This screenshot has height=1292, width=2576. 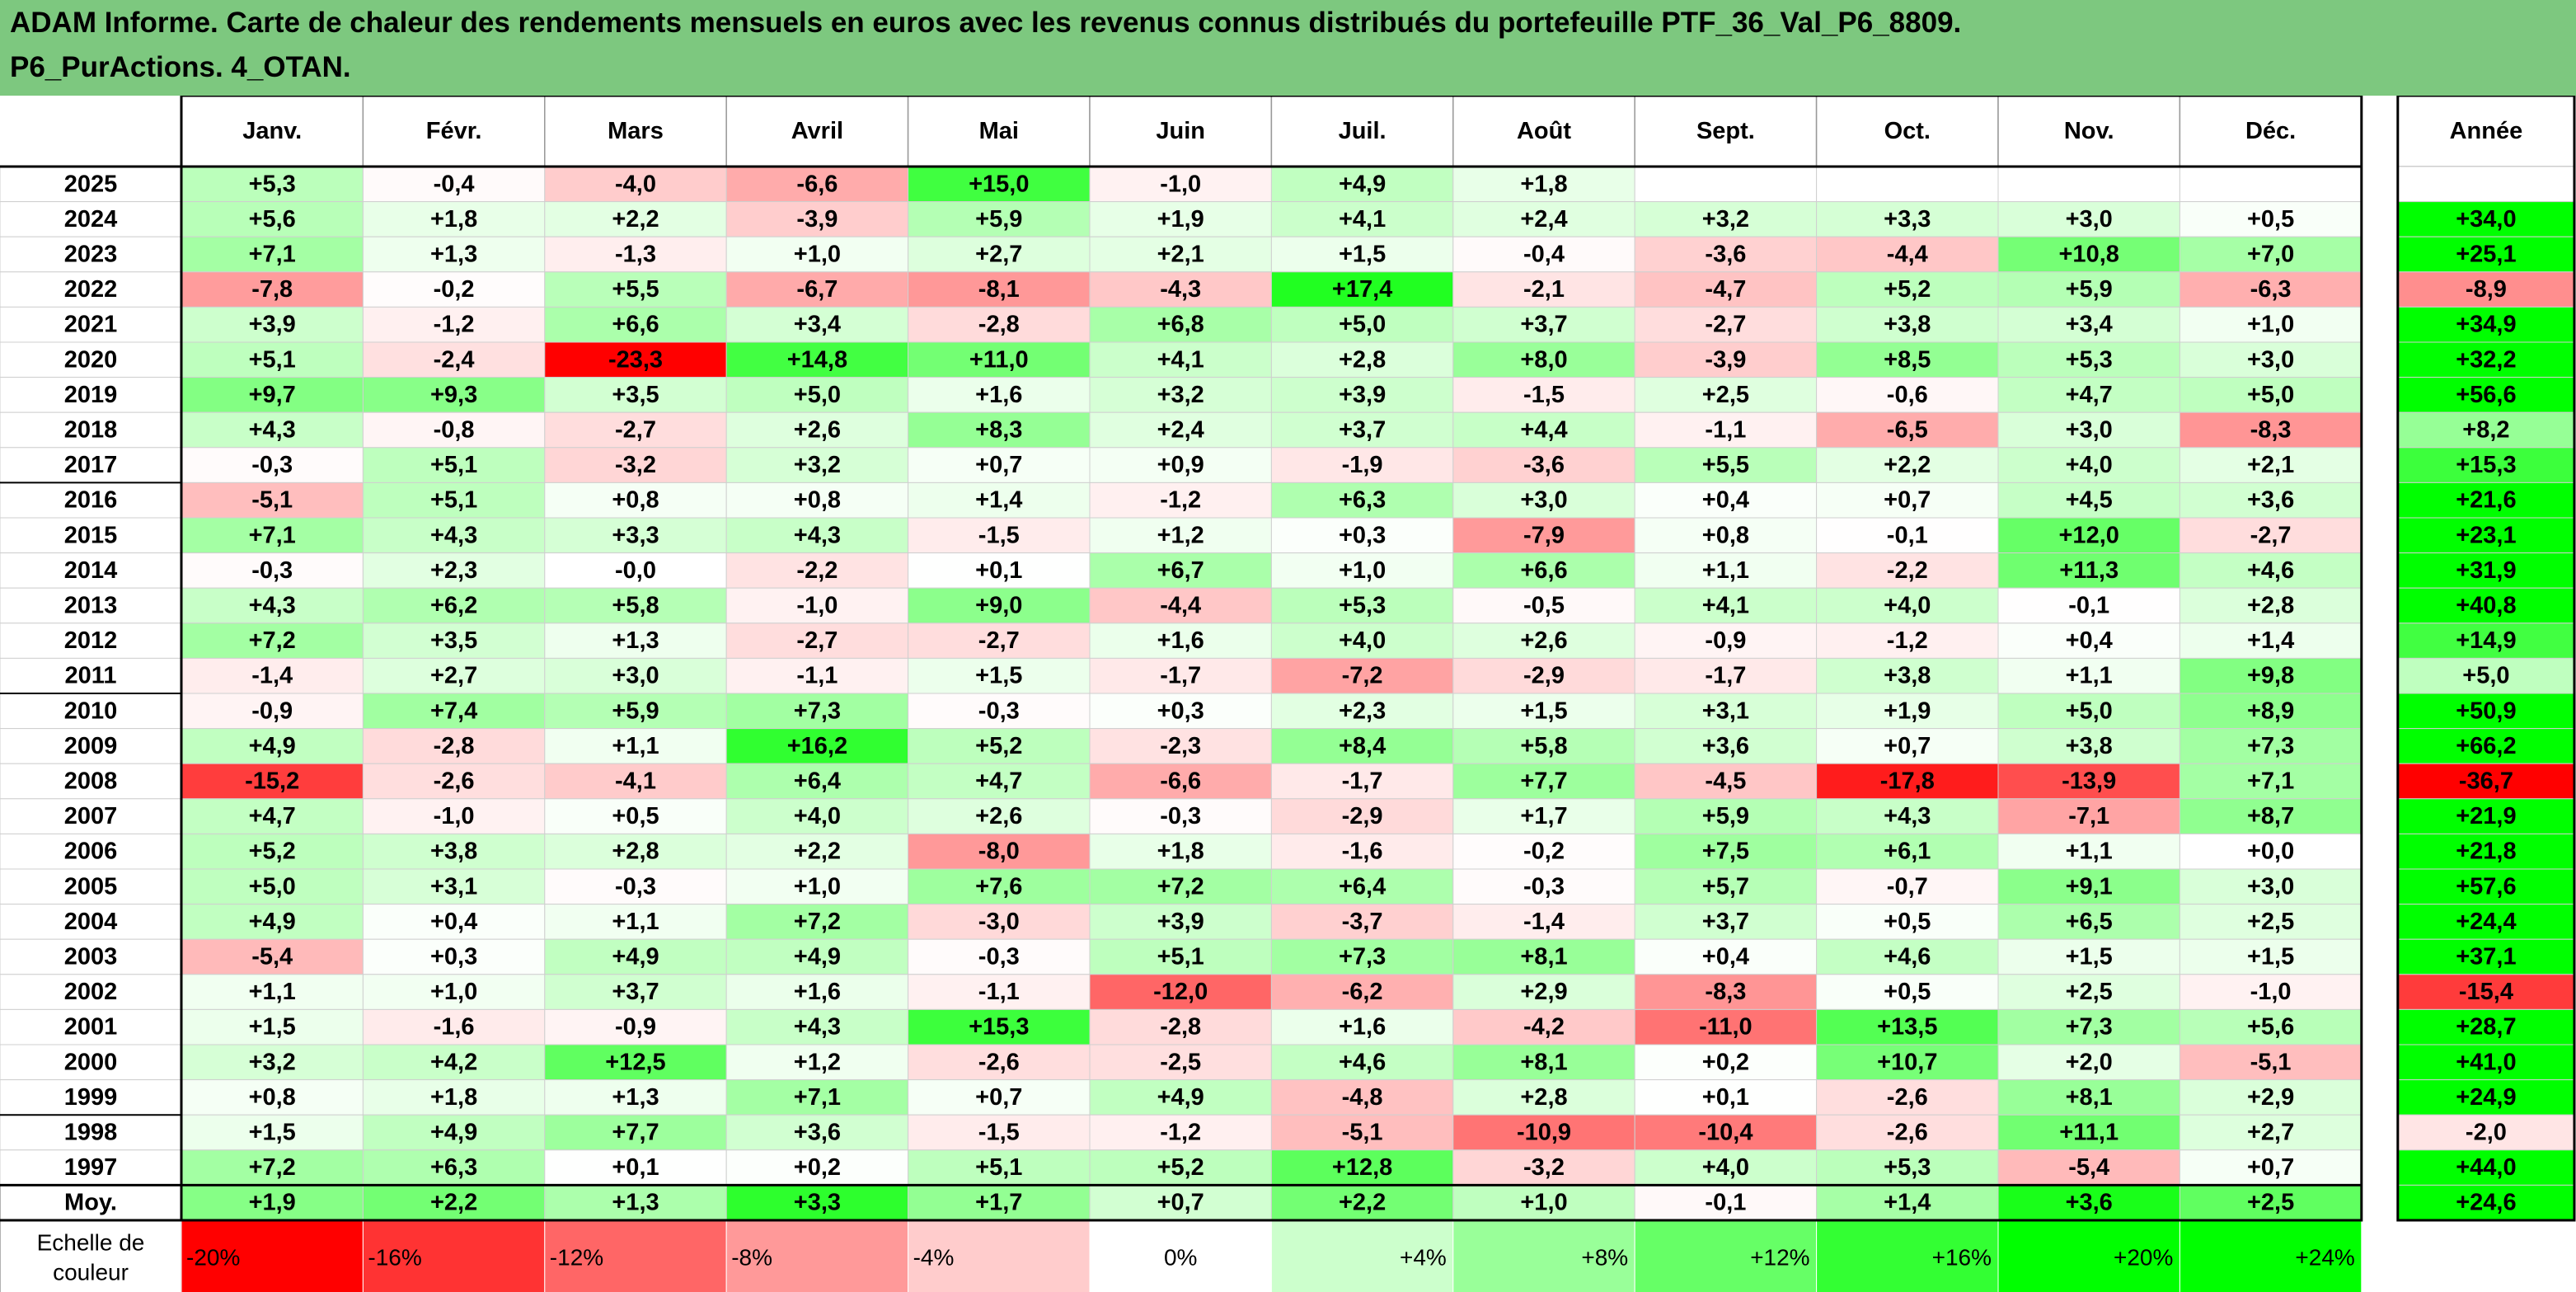 I want to click on heatmap-value: +0,5, so click(x=1907, y=992).